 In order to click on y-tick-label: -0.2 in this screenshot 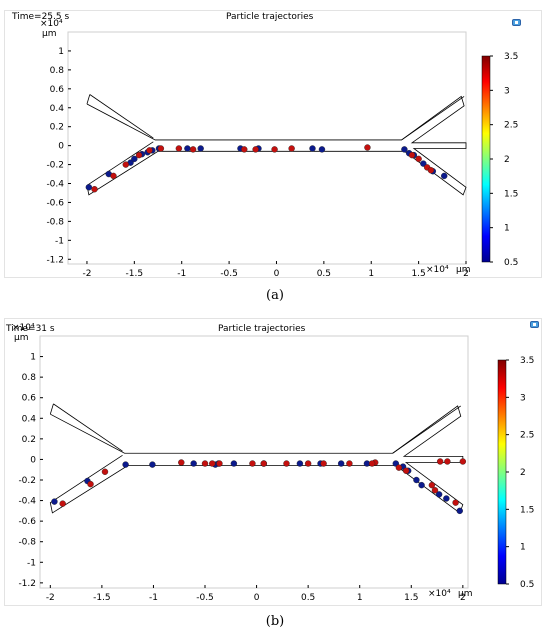, I will do `click(27, 481)`.